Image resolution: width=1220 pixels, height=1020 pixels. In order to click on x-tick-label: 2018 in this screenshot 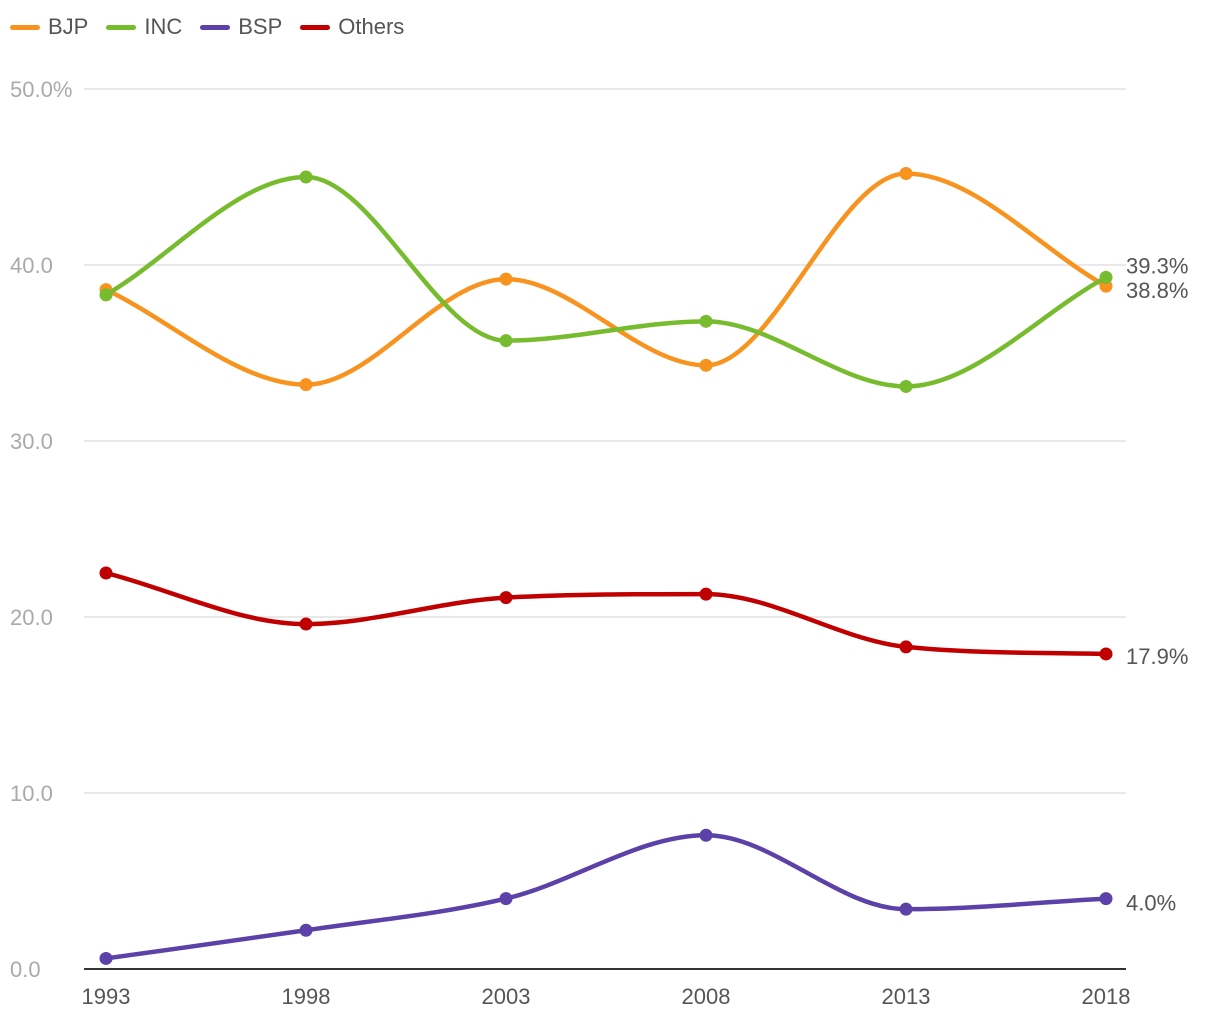, I will do `click(1106, 996)`.